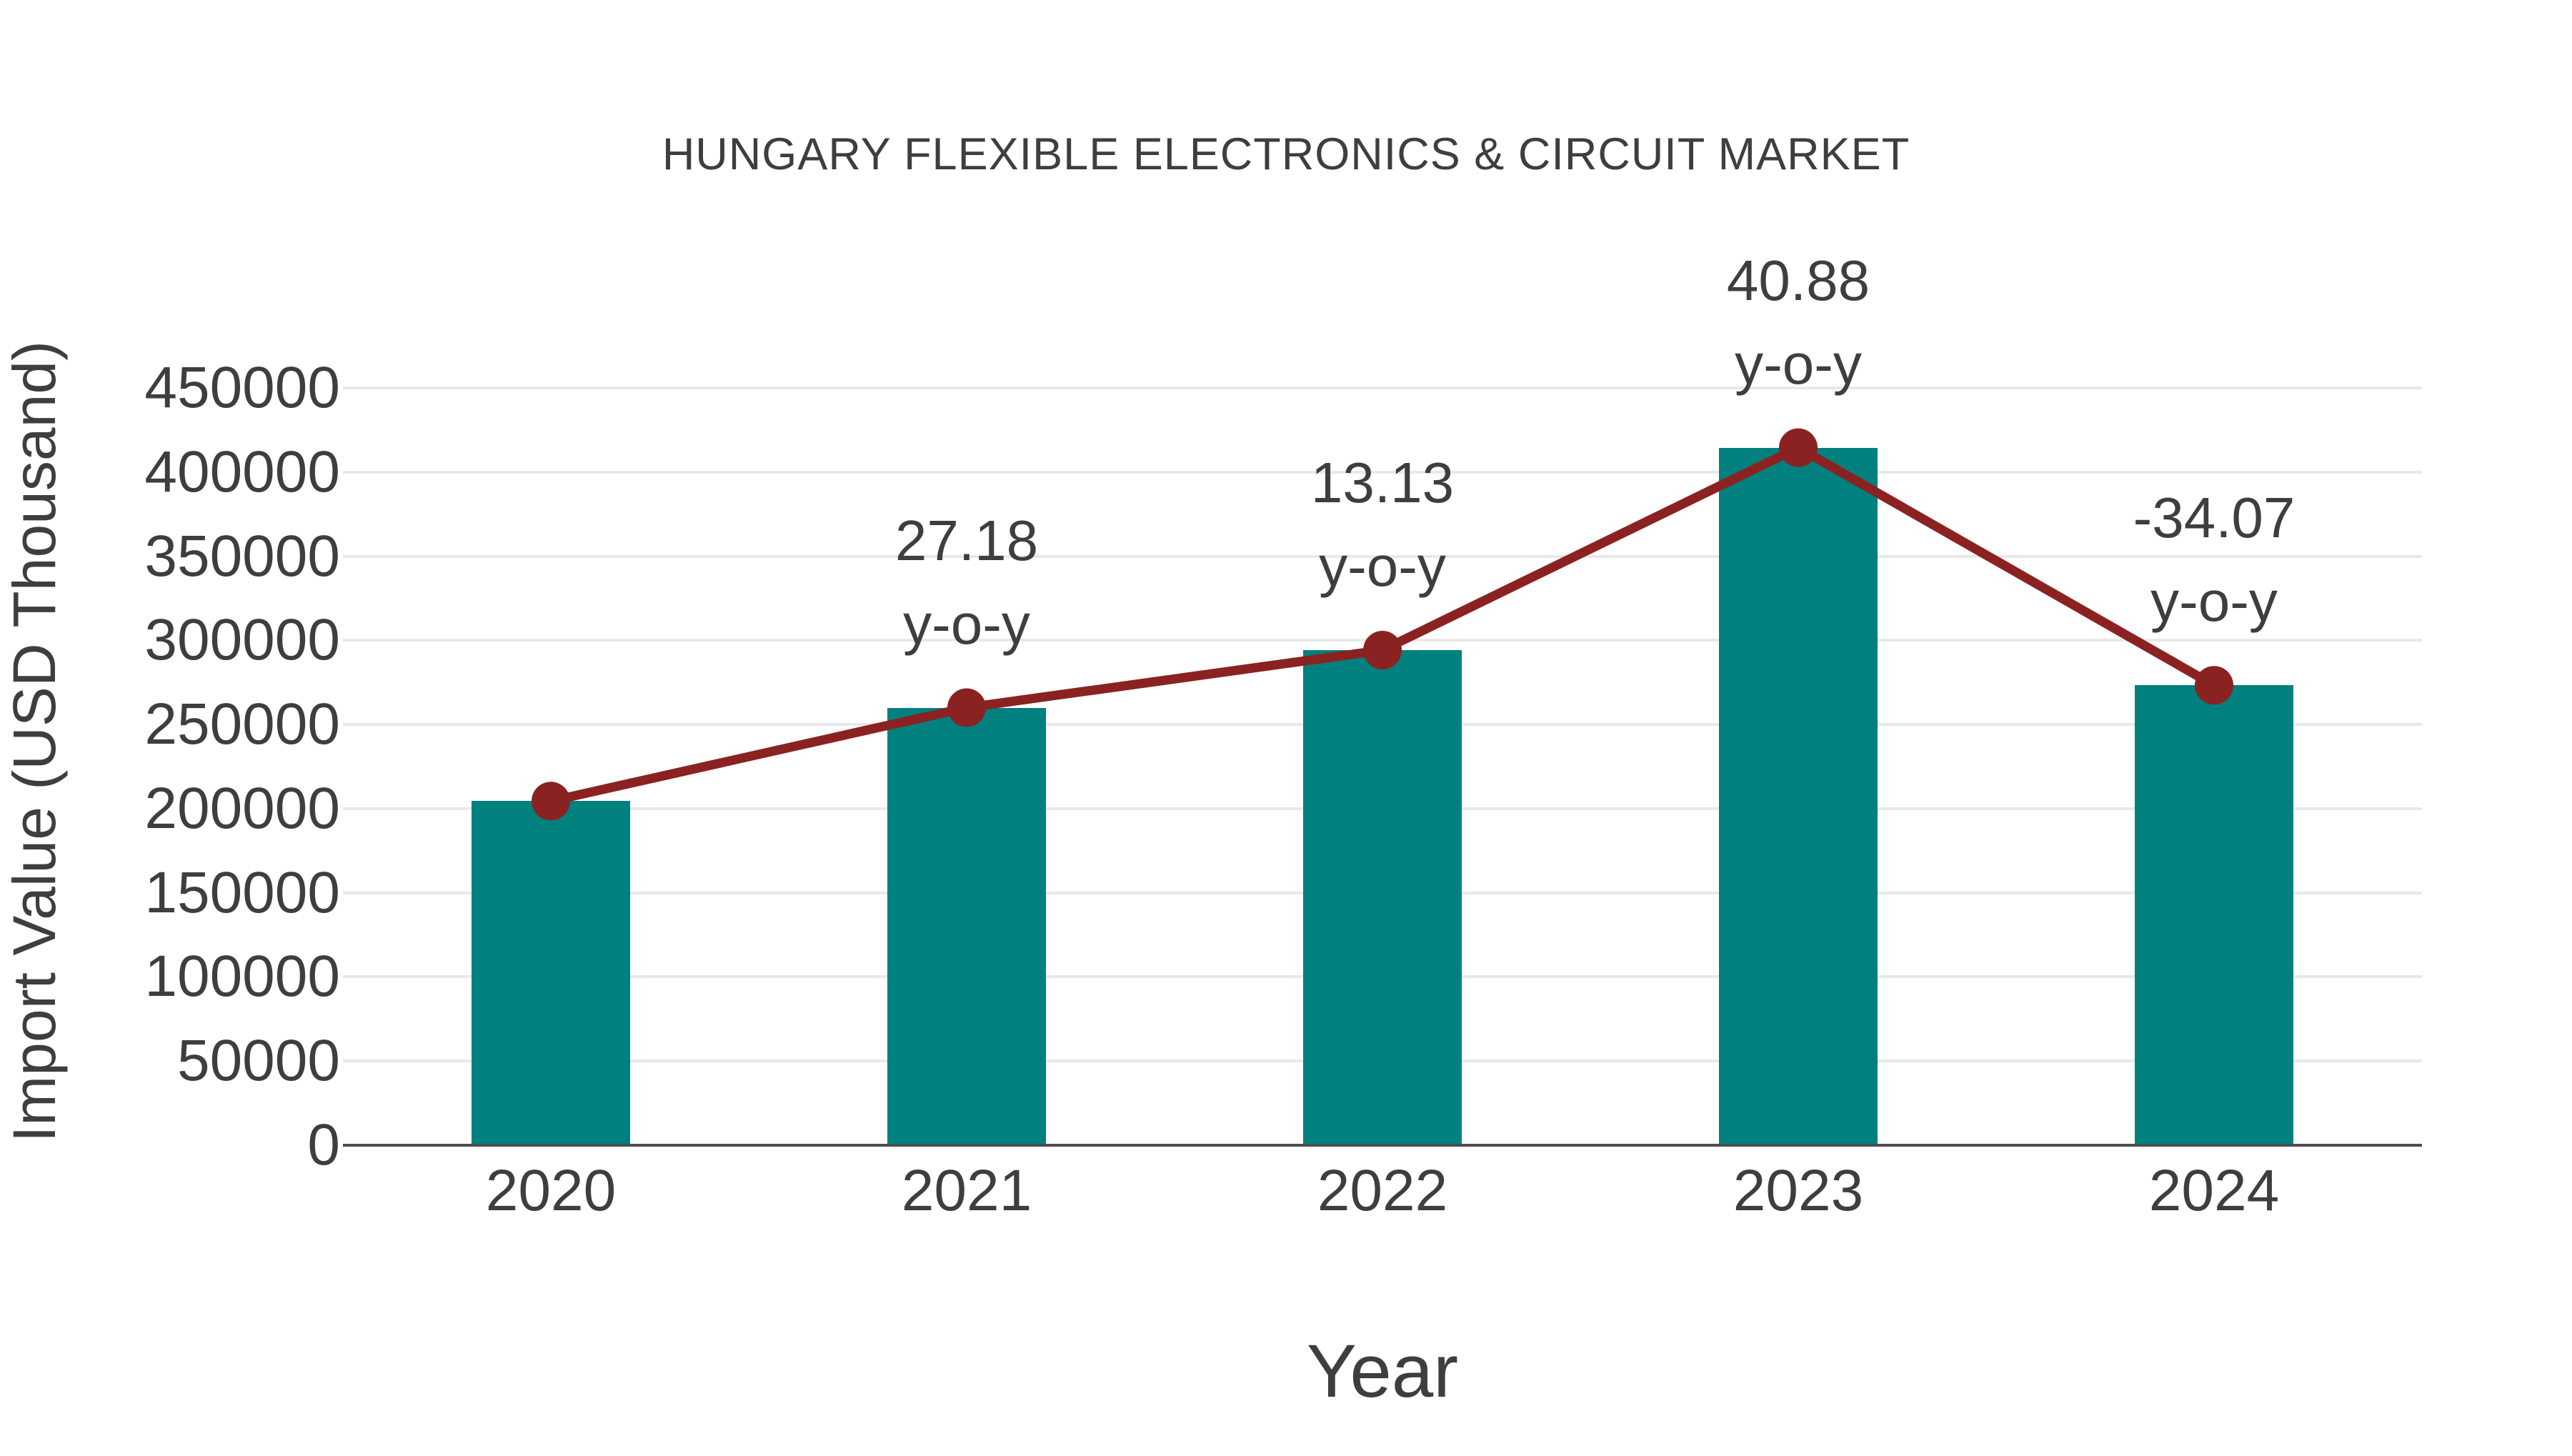 Image resolution: width=2572 pixels, height=1456 pixels. Describe the element at coordinates (551, 973) in the screenshot. I see `bar-2020` at that location.